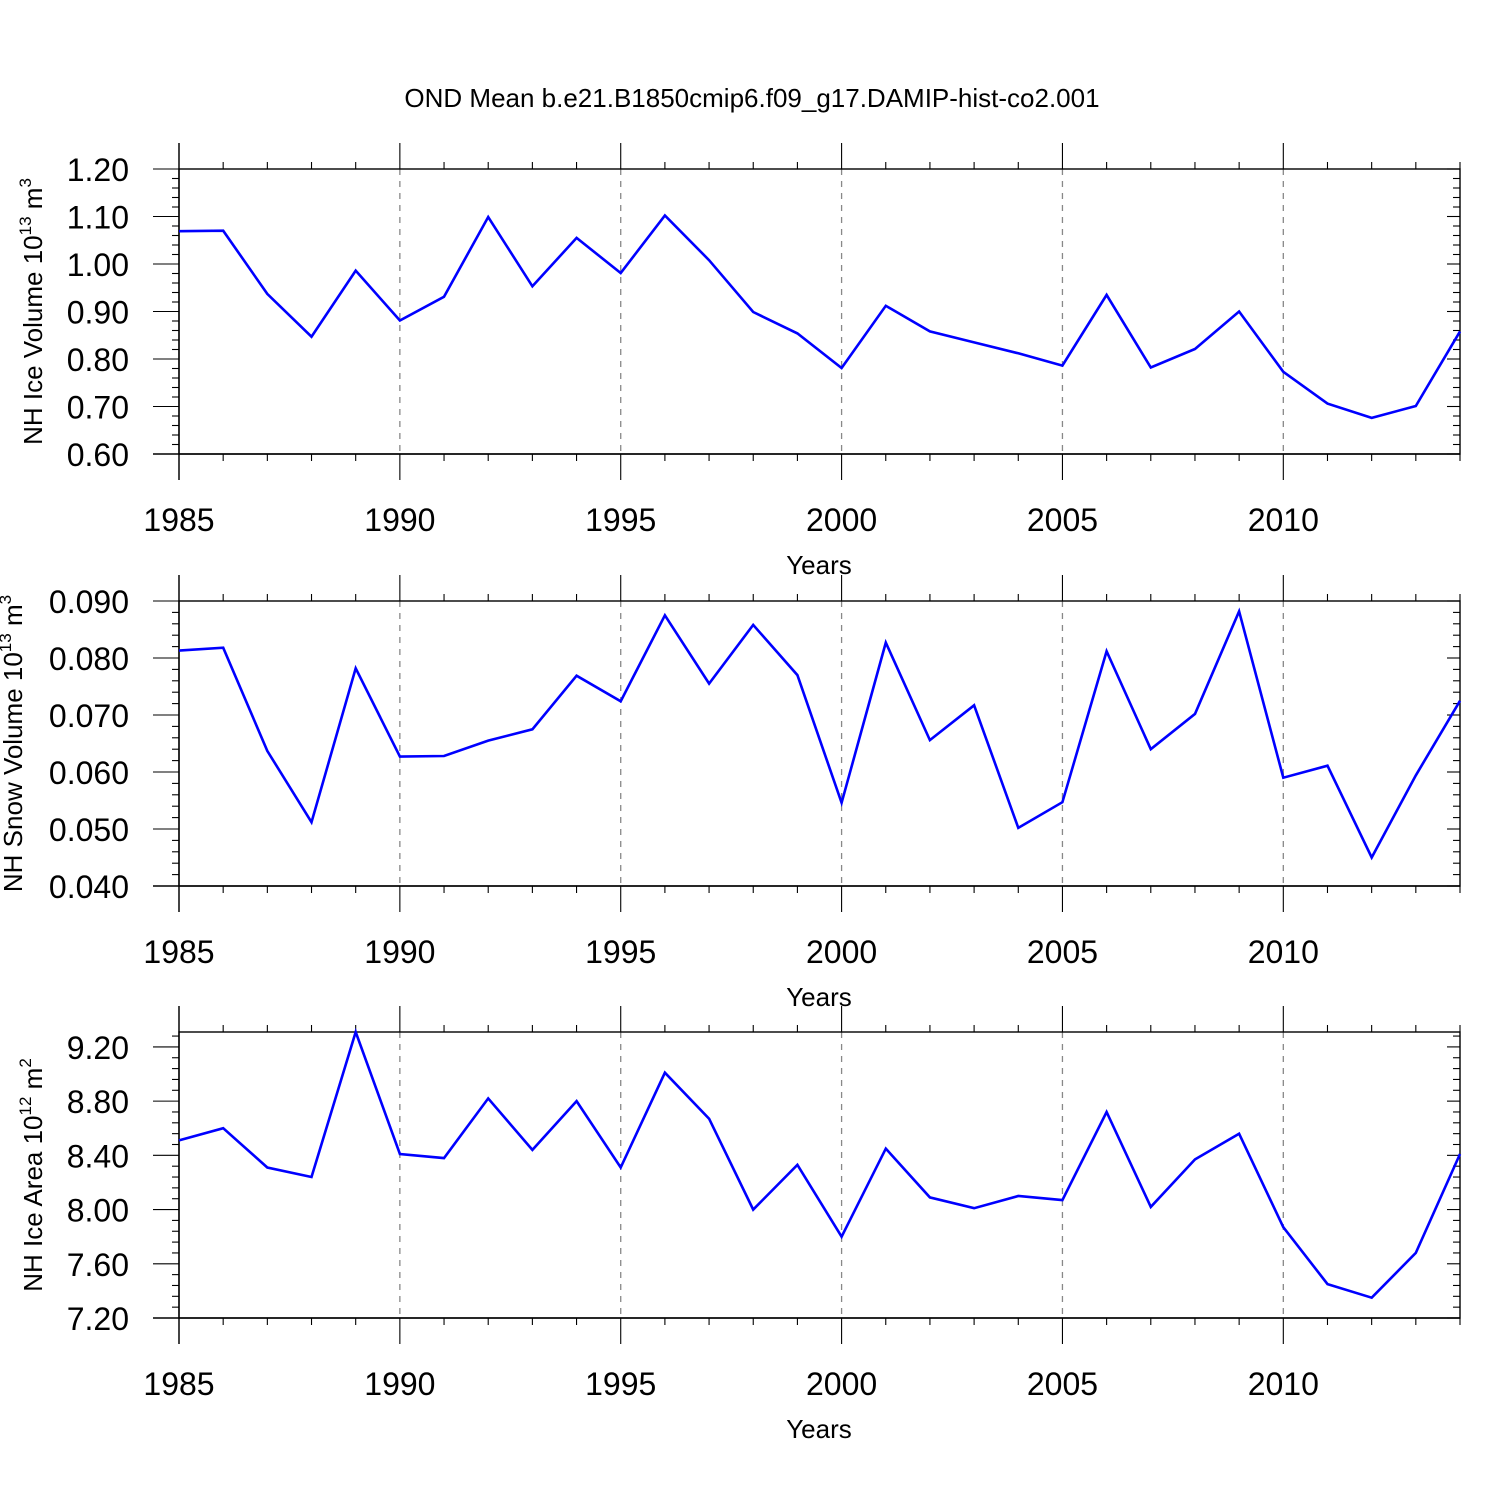 The image size is (1500, 1505). I want to click on y-axis-label-exponent: 12, so click(25, 1106).